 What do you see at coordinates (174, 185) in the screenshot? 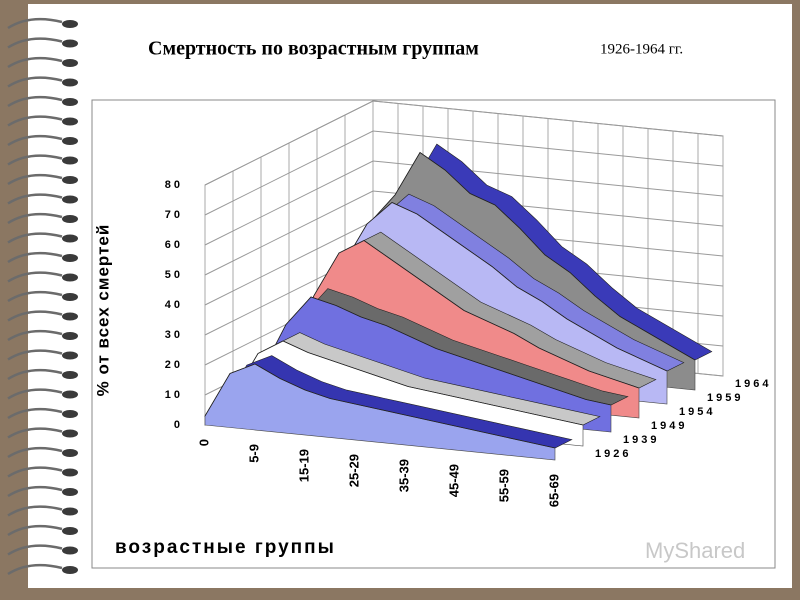
I see `y-tick-label: 80` at bounding box center [174, 185].